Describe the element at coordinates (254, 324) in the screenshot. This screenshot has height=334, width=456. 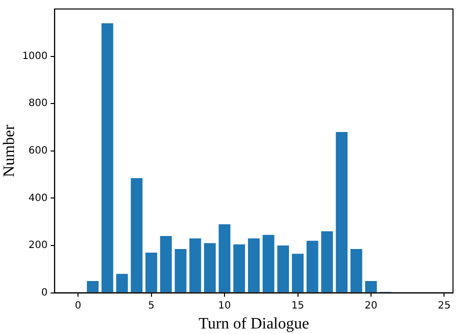
I see `x-axis-title: Turn of Dialogue` at that location.